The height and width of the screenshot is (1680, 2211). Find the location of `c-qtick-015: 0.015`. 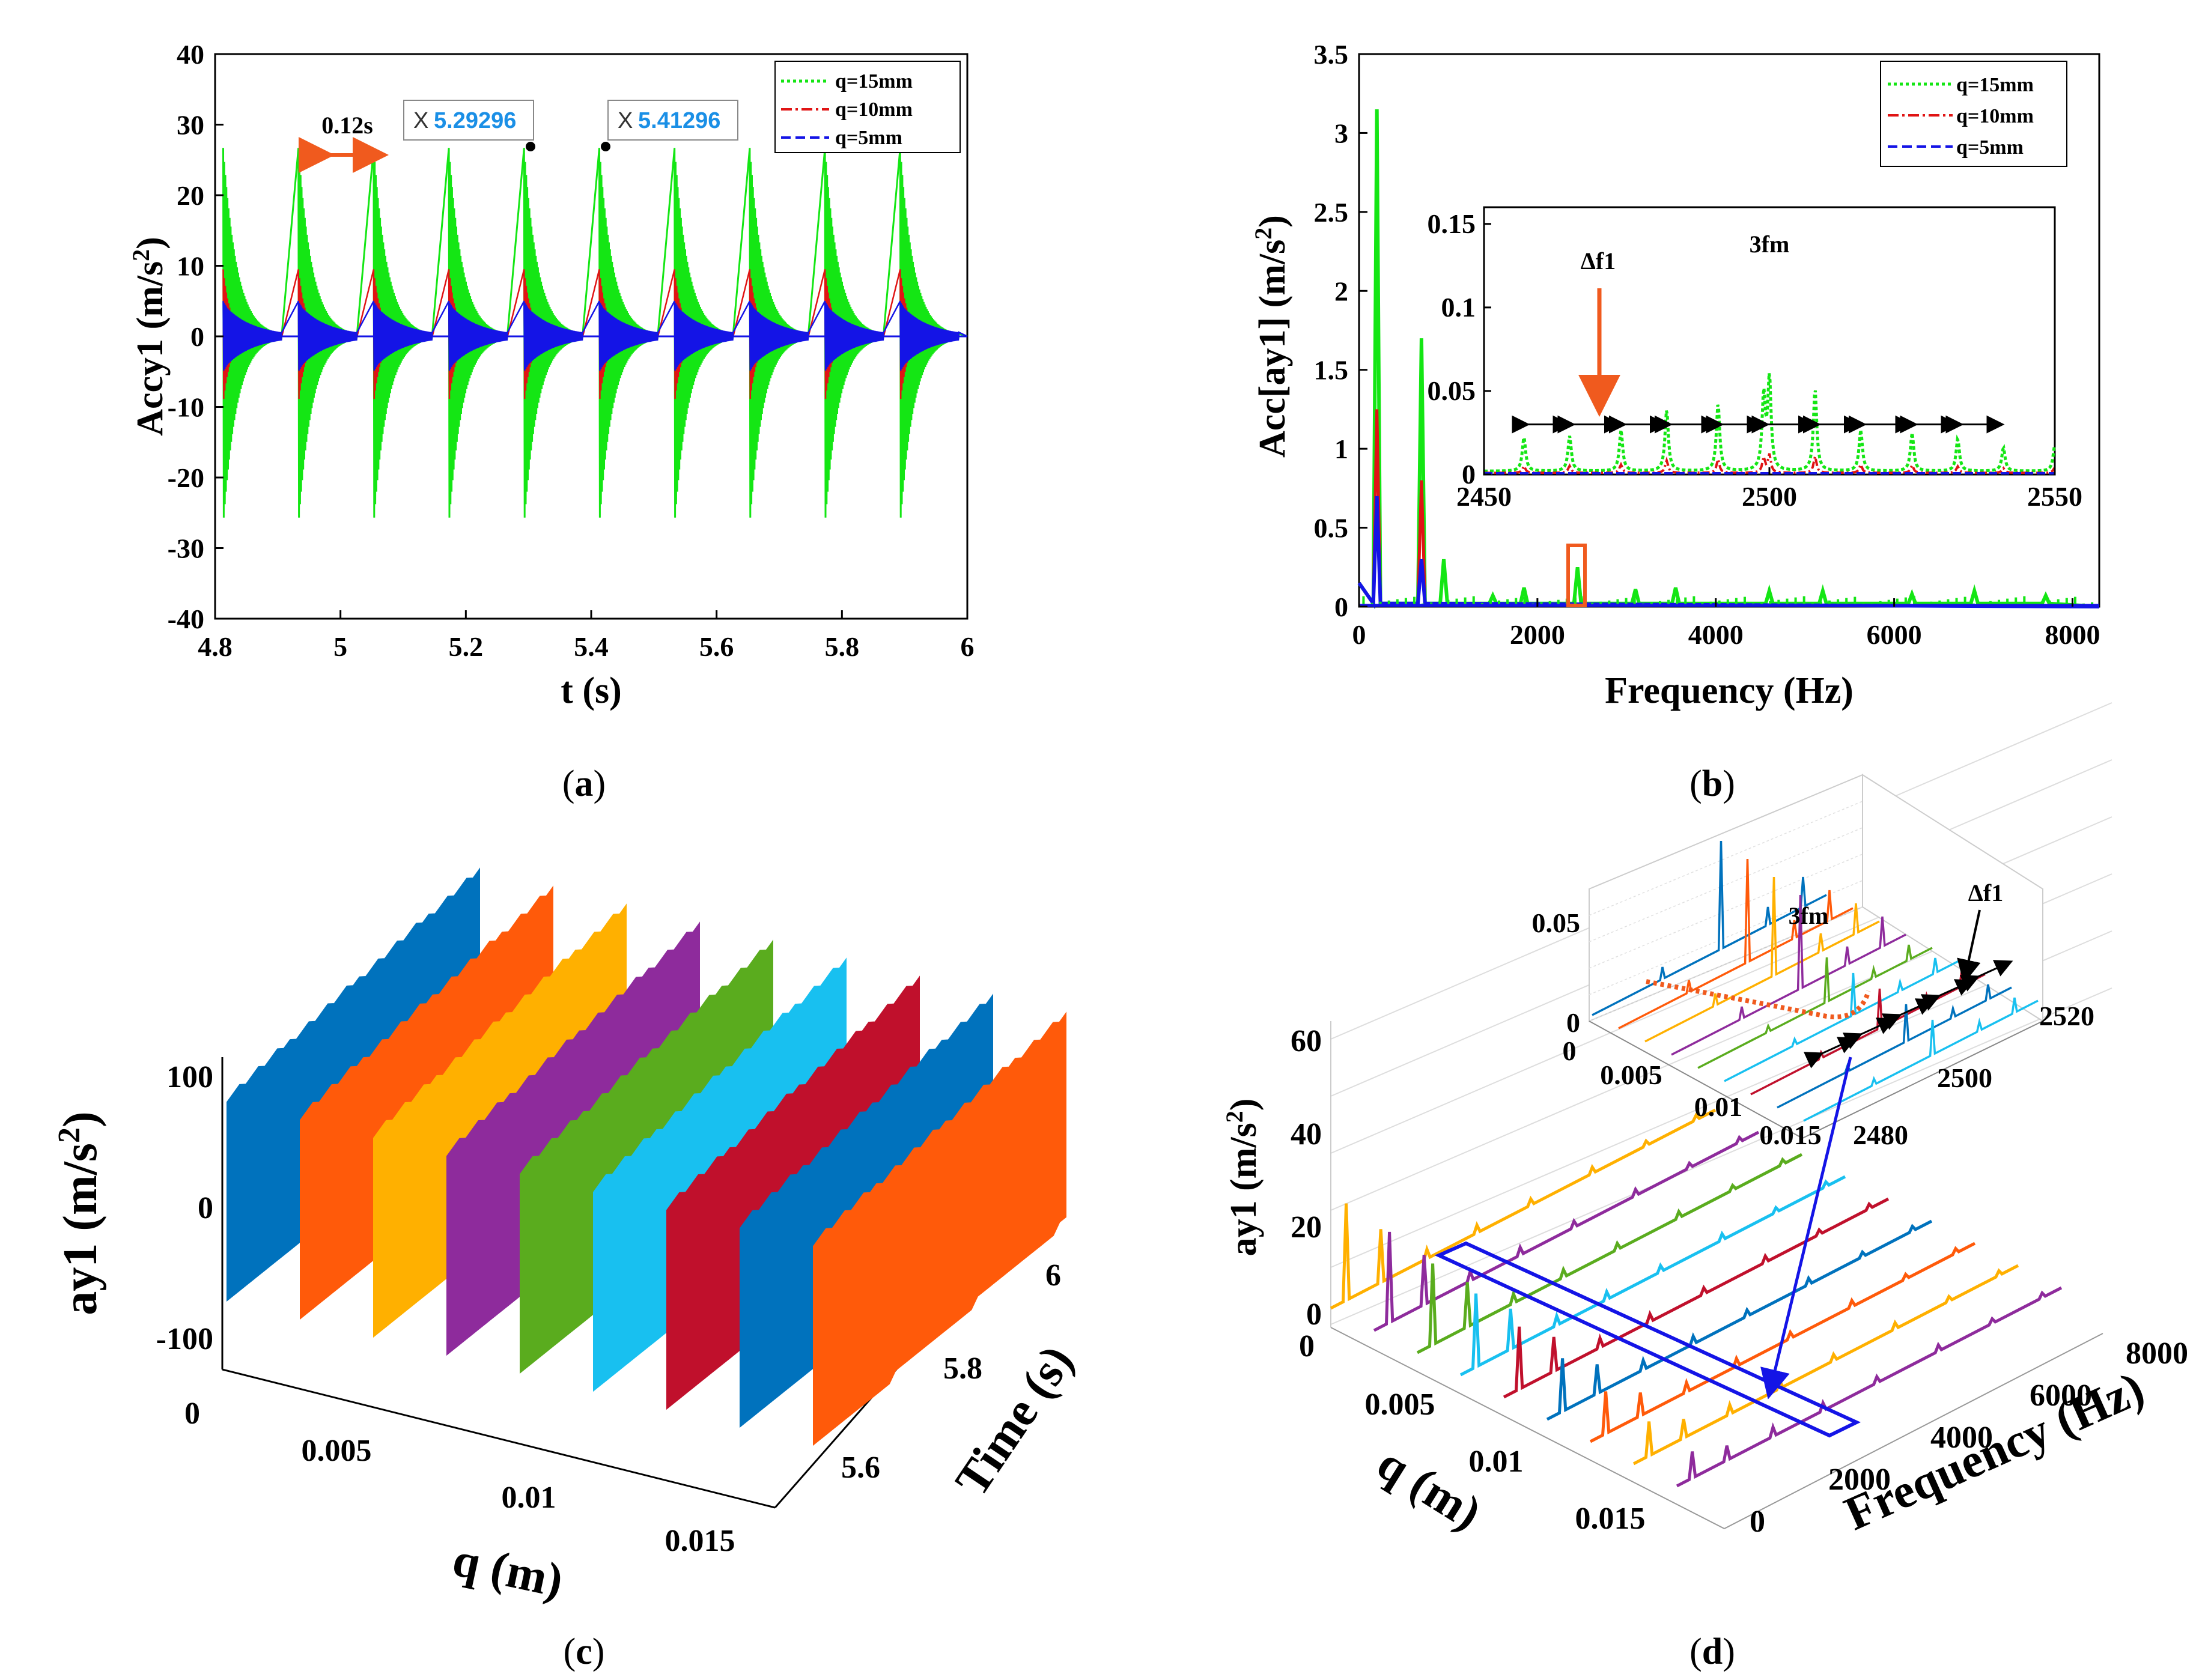

c-qtick-015: 0.015 is located at coordinates (700, 1541).